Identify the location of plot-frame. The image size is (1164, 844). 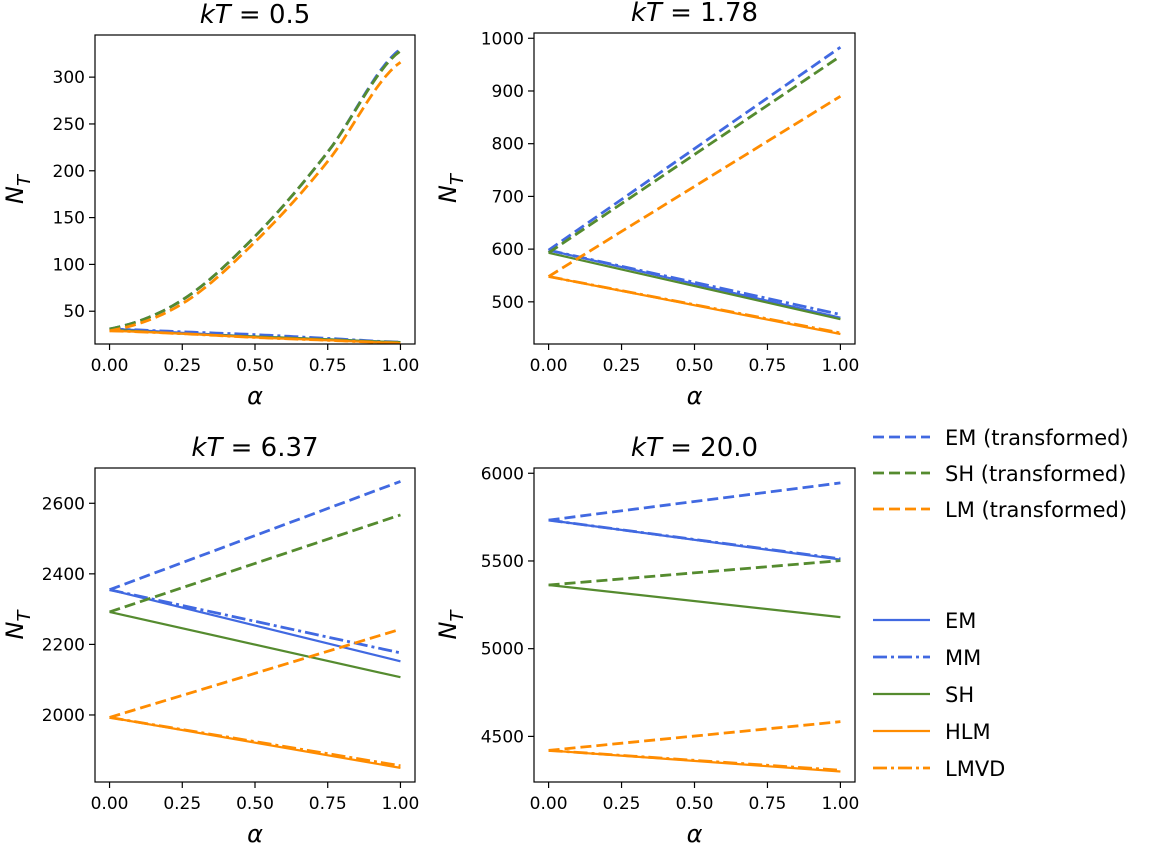
(255, 189).